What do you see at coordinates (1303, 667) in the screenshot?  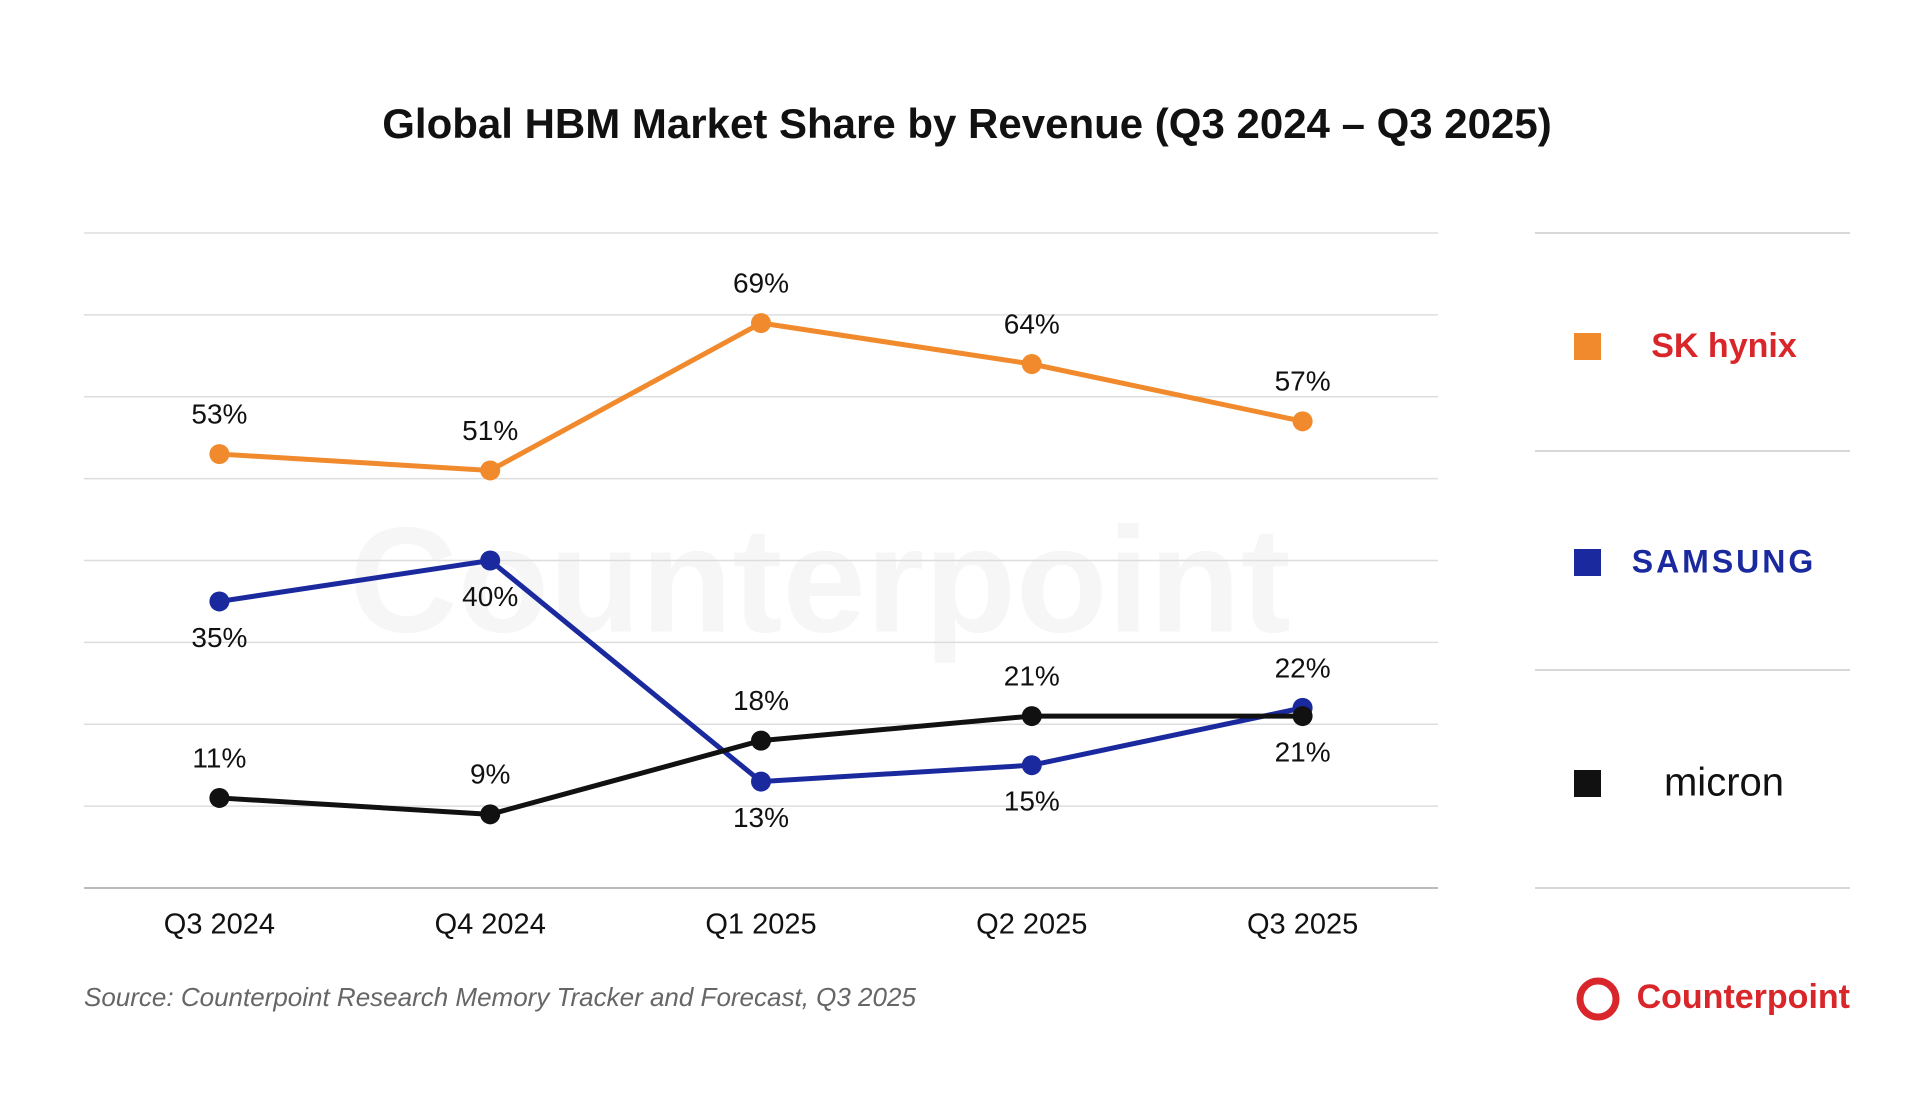 I see `data-label: 22%` at bounding box center [1303, 667].